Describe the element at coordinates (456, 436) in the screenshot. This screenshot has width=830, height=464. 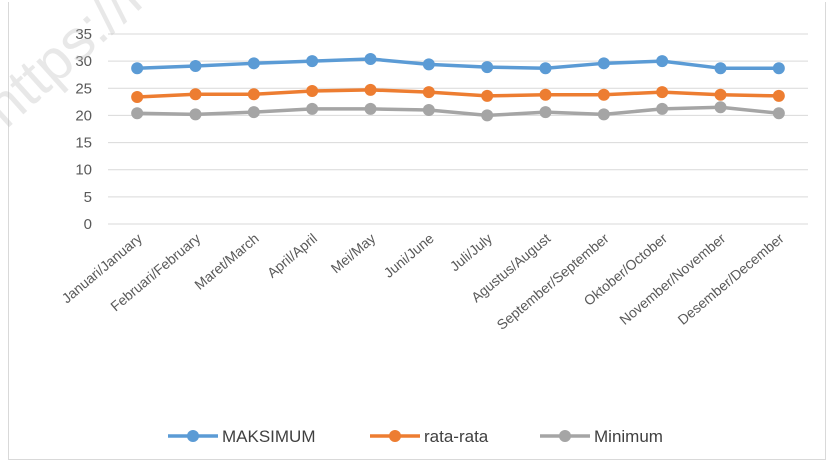
I see `legend-label: rata-rata` at that location.